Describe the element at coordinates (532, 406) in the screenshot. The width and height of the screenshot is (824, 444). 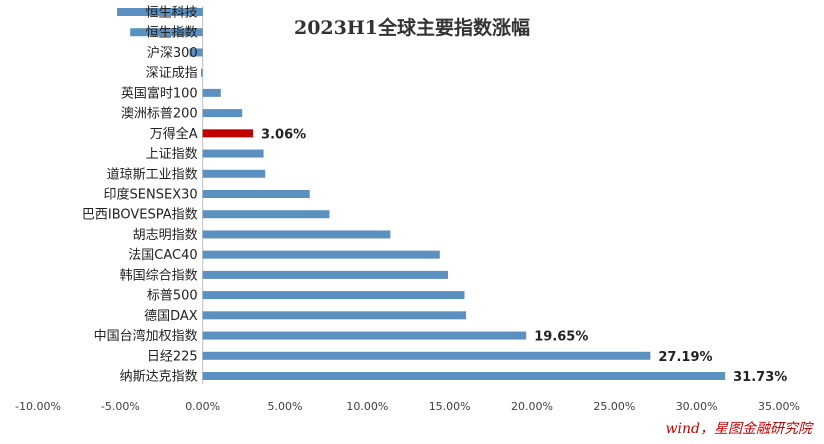
I see `x-tick-label: 20.00%` at that location.